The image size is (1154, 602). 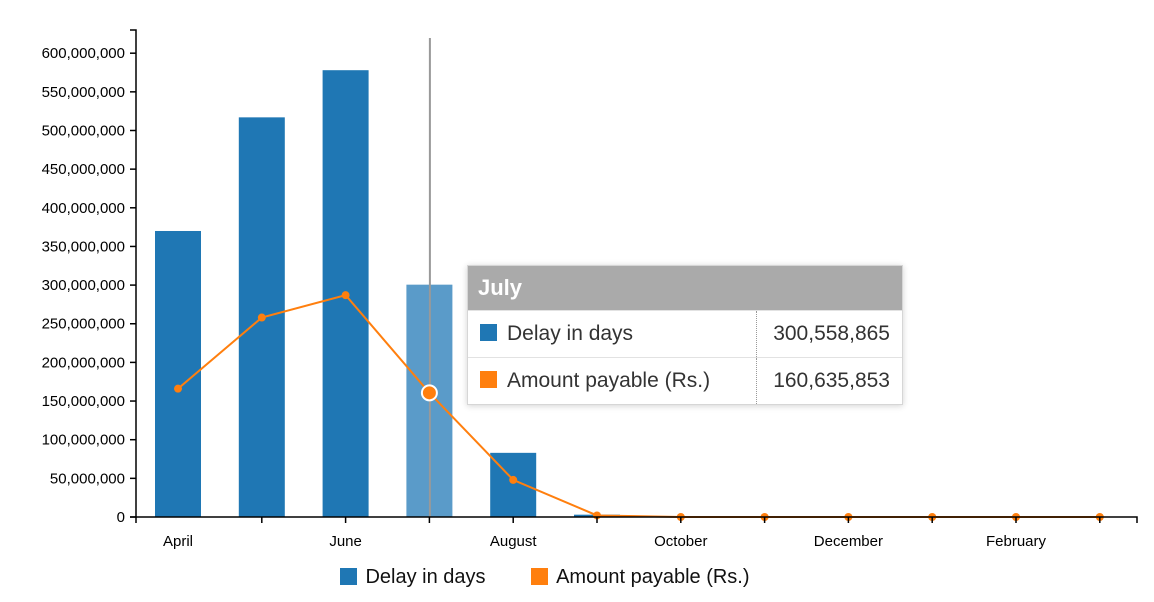 What do you see at coordinates (829, 380) in the screenshot?
I see `tooltip-value: 160,635,853` at bounding box center [829, 380].